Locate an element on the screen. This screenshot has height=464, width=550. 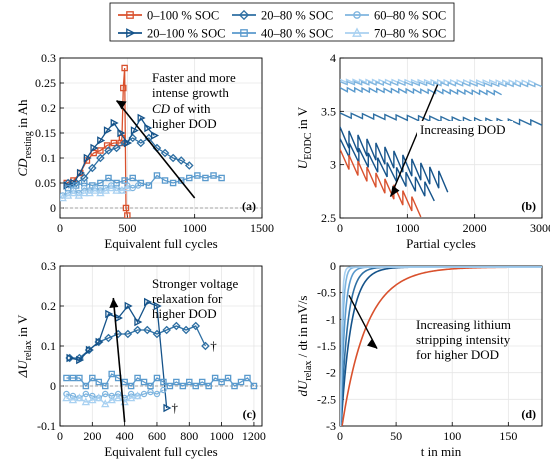
annotation-line-2: intense growth is located at coordinates (190, 92).